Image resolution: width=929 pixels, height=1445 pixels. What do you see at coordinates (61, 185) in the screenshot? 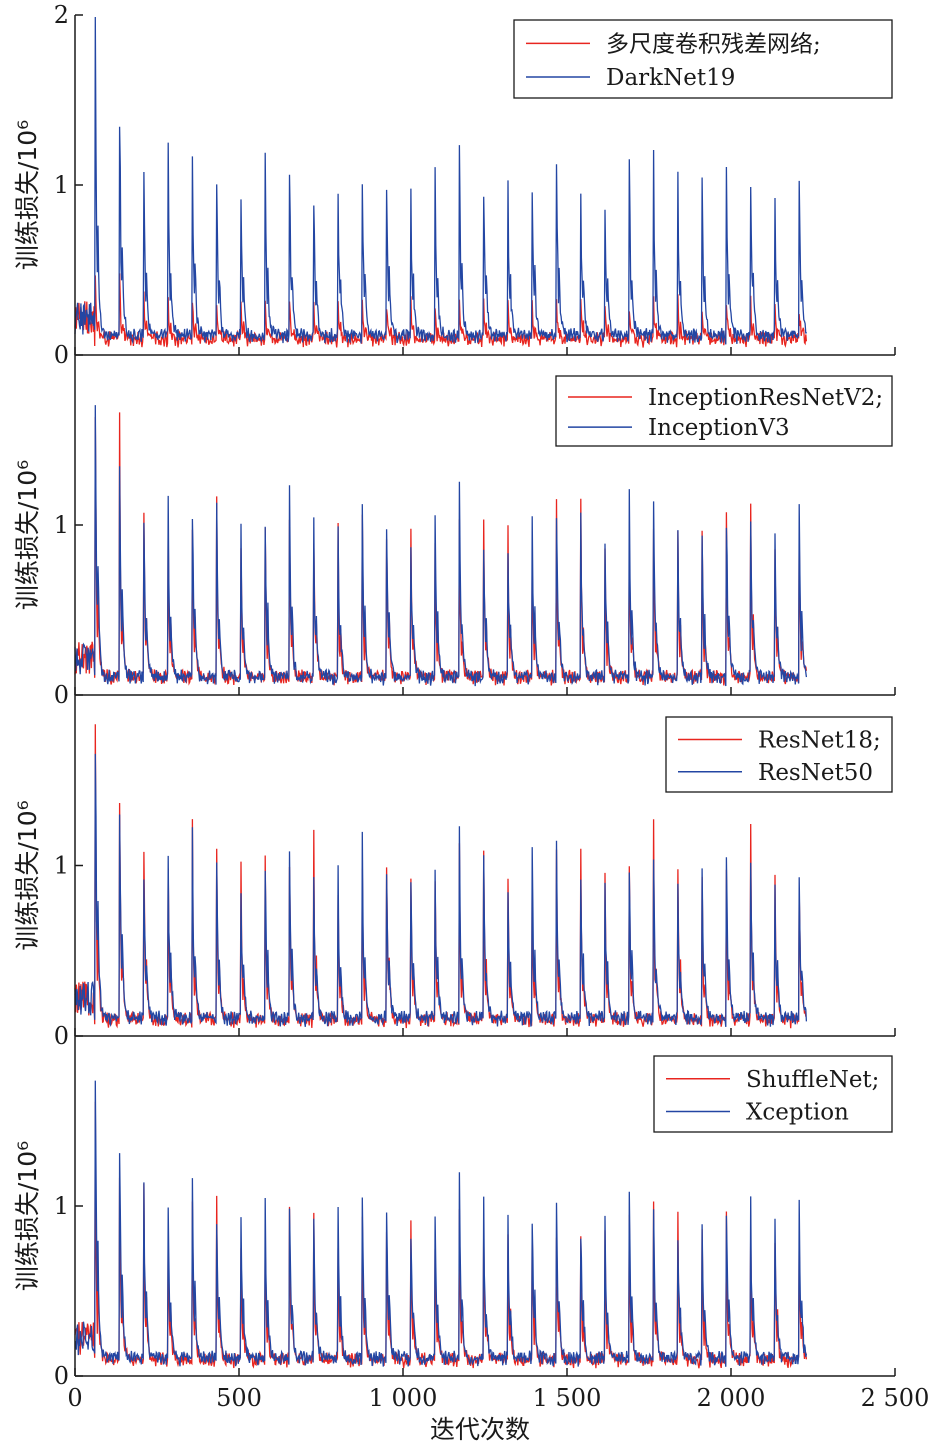
I see `y-tick-label-1-1: 1` at bounding box center [61, 185].